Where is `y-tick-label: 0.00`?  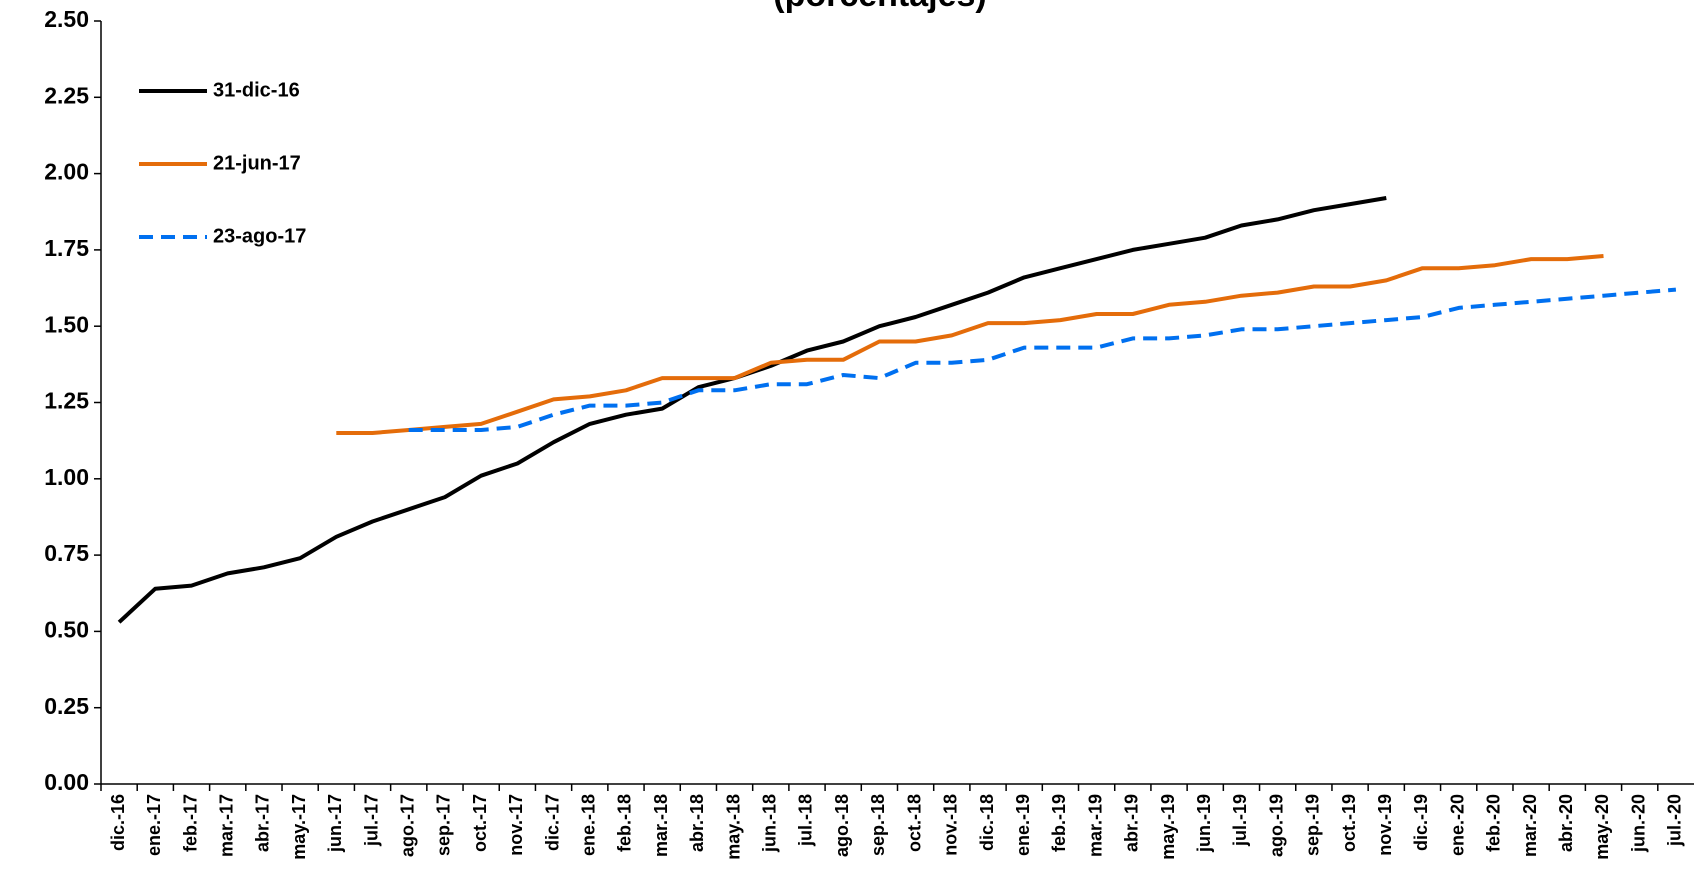
y-tick-label: 0.00 is located at coordinates (66, 782).